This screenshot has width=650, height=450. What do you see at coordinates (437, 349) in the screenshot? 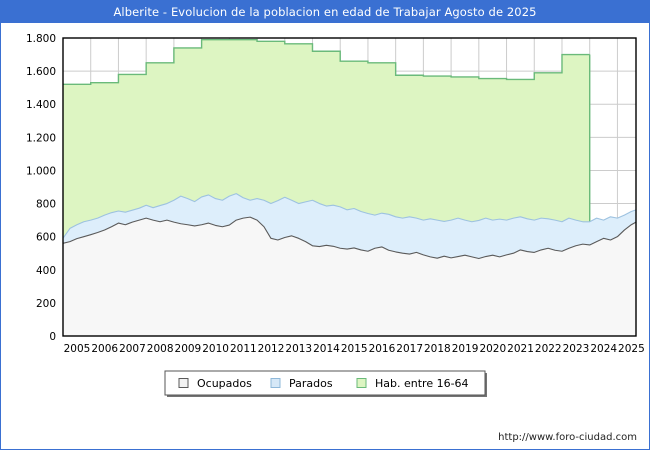
I see `x-axis-tick-label: 2018` at bounding box center [437, 349].